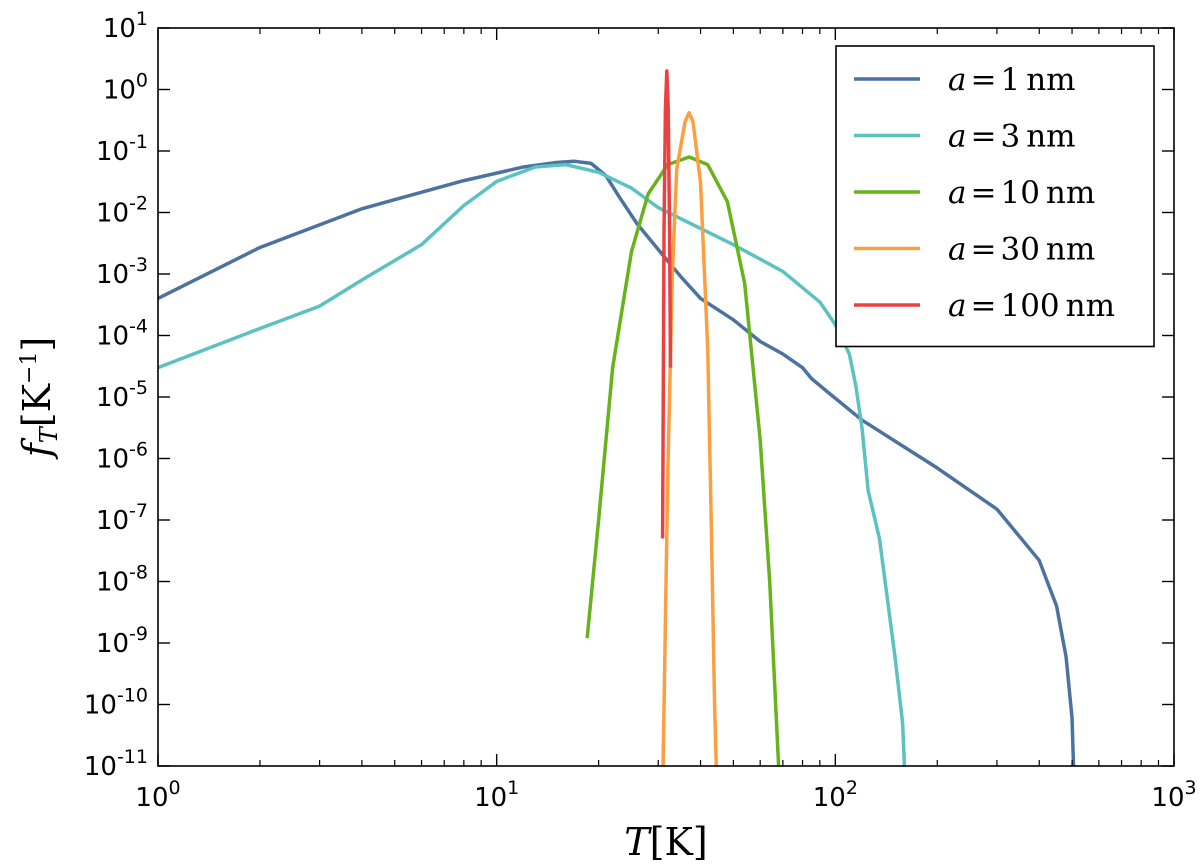 This screenshot has height=868, width=1200. I want to click on y-tick-label-exp: -9, so click(138, 634).